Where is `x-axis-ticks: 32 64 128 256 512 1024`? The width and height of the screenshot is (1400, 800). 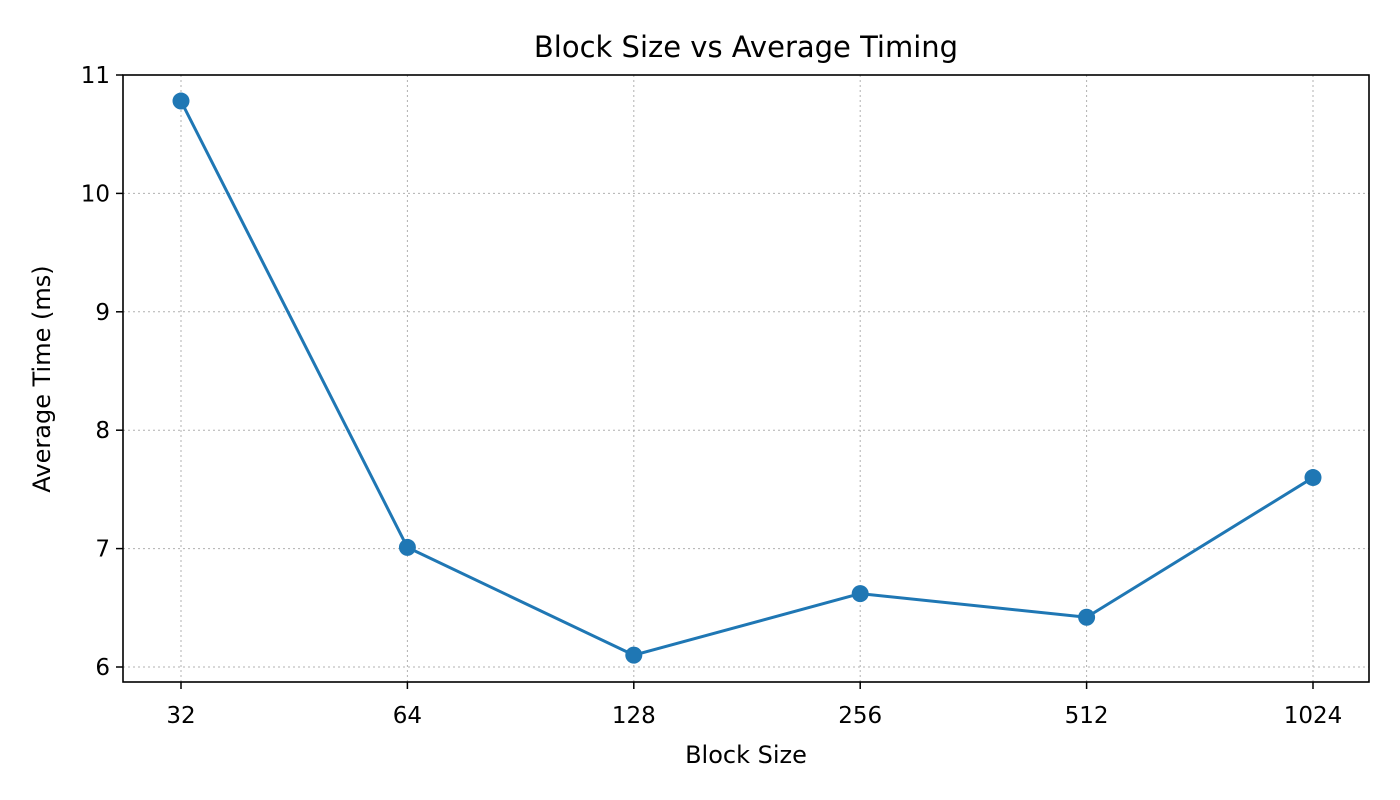 x-axis-ticks: 32 64 128 256 512 1024 is located at coordinates (754, 705).